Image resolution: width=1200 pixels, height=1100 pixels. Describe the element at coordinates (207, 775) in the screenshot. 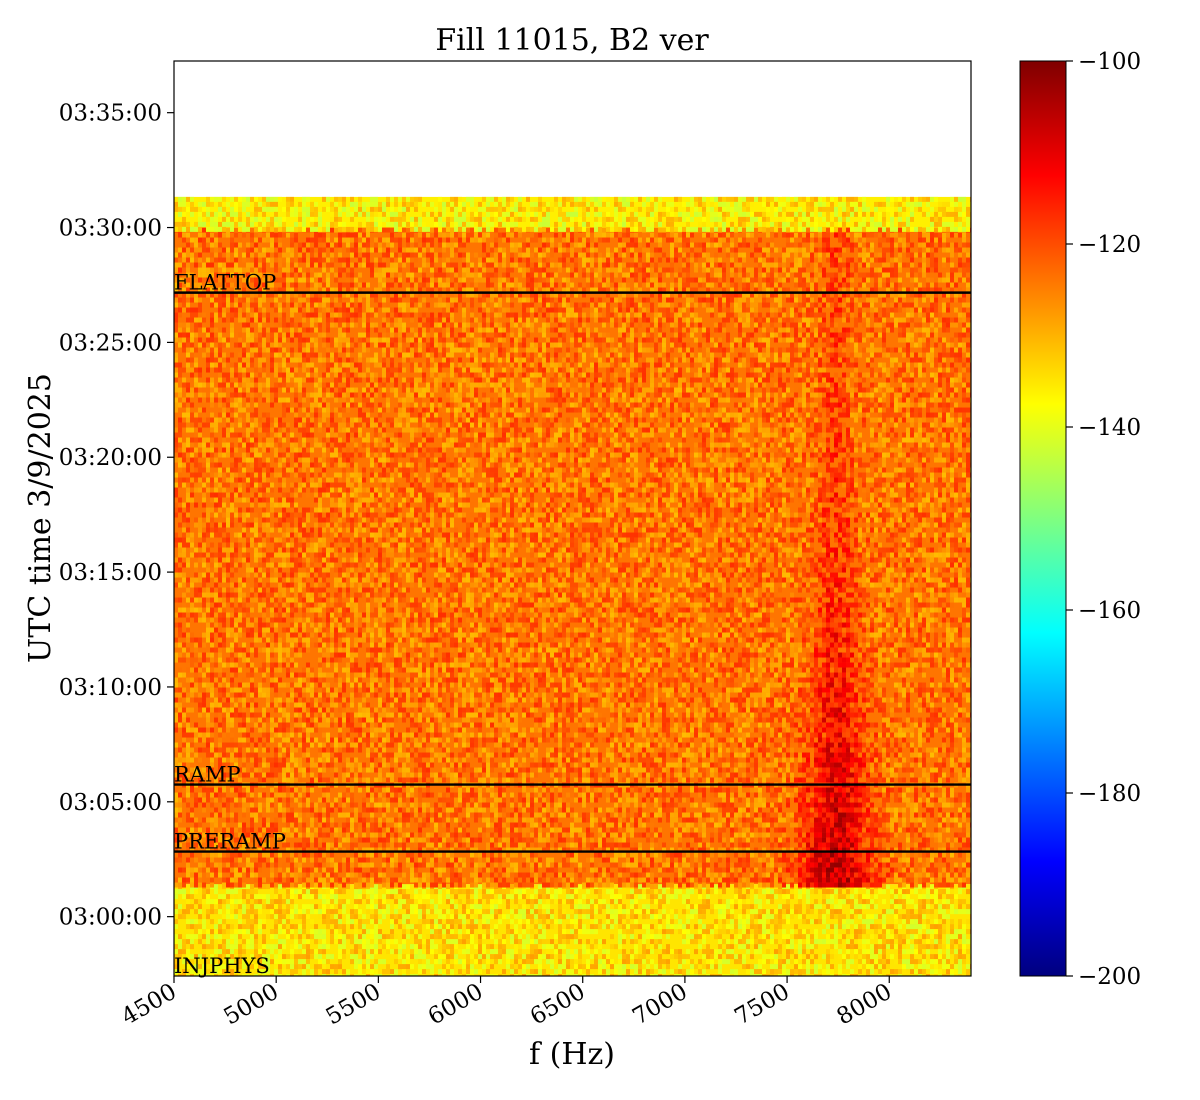

I see `event-label-ramp: RAMP` at that location.